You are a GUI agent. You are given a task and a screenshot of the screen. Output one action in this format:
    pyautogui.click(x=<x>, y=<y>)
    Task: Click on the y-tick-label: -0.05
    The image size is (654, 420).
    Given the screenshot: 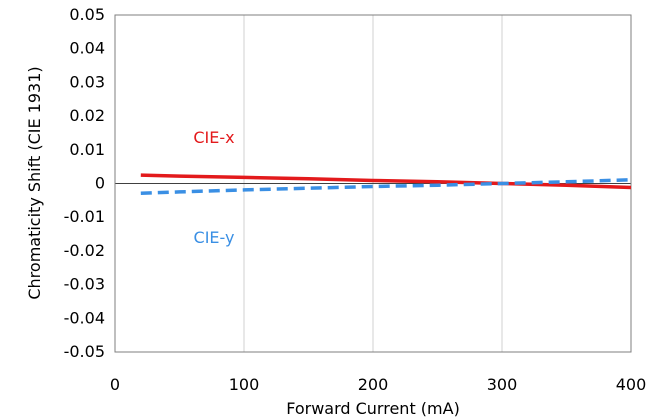 What is the action you would take?
    pyautogui.click(x=84, y=351)
    